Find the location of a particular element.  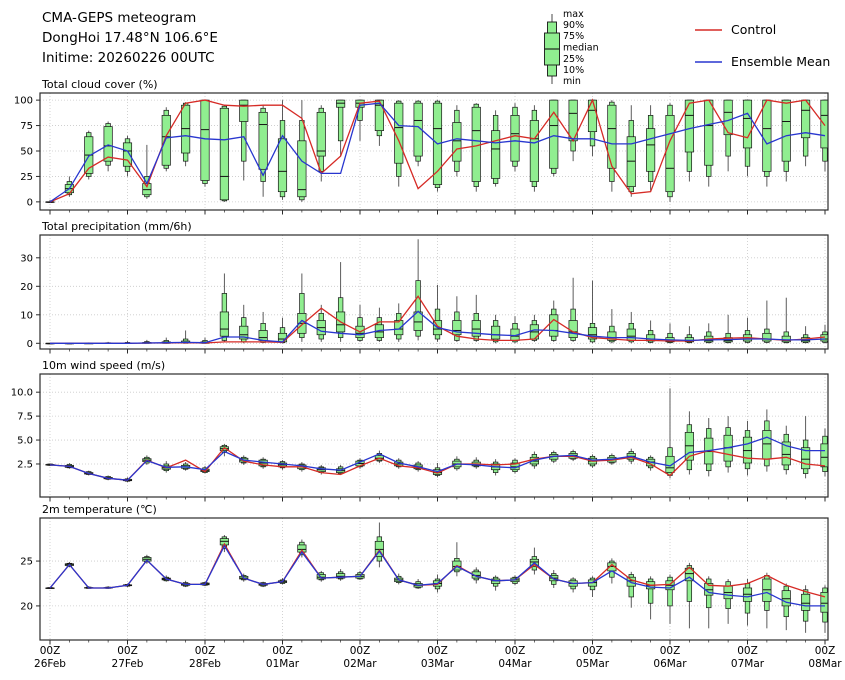

y-tick-label: 50 is located at coordinates (26, 151).